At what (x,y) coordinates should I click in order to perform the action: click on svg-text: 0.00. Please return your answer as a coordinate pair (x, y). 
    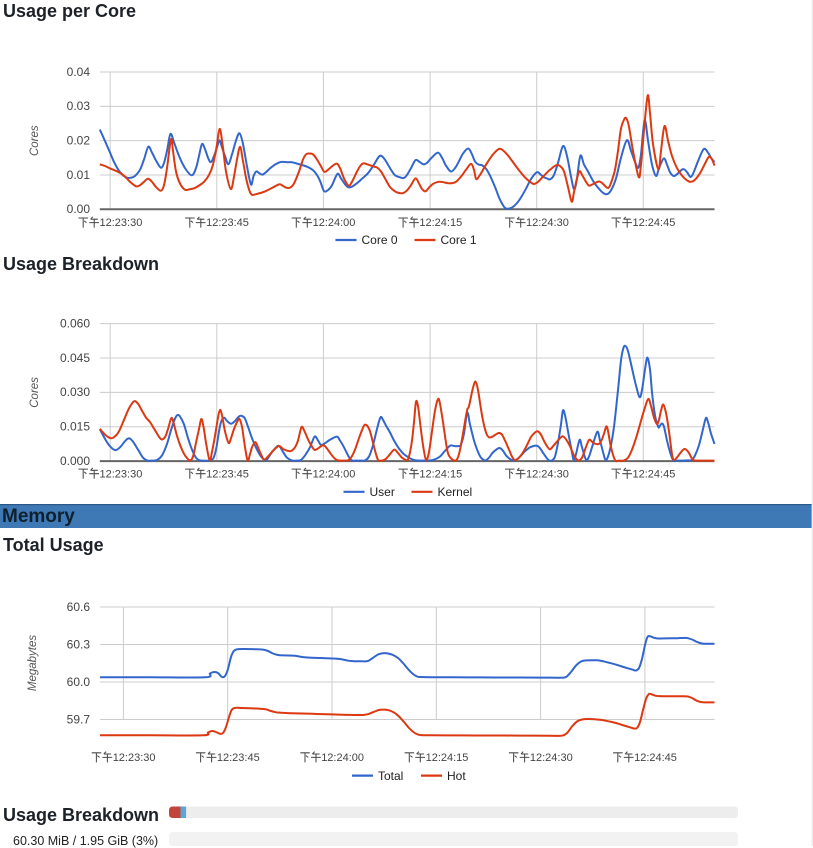
    Looking at the image, I should click on (79, 209).